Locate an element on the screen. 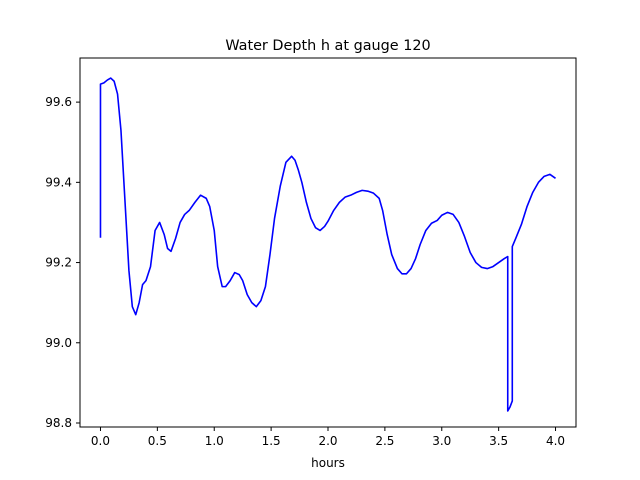  x-tick-label: 2.0 is located at coordinates (327, 441).